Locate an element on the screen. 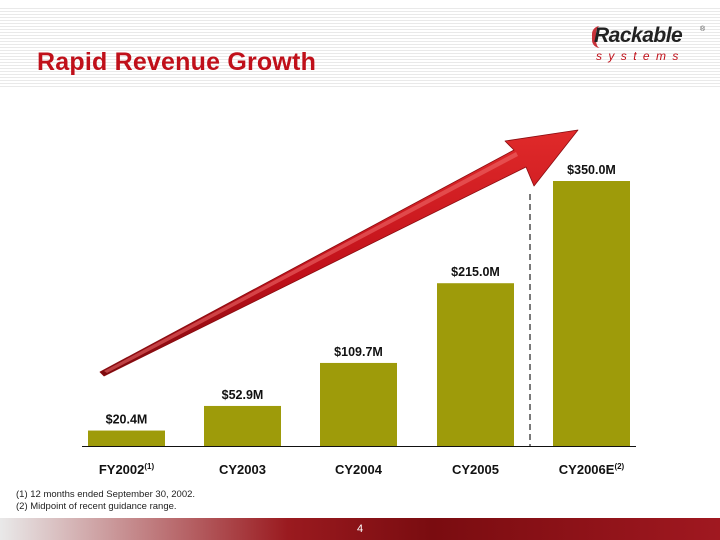  category-label: FY2002(1) is located at coordinates (127, 469).